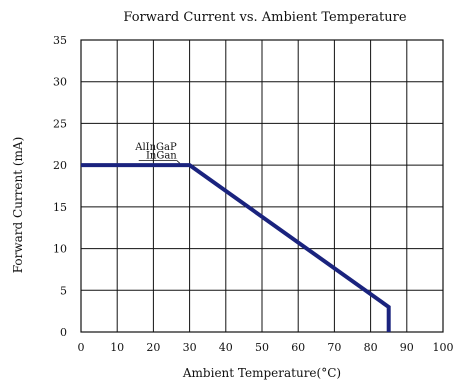 The height and width of the screenshot is (384, 455). Describe the element at coordinates (371, 347) in the screenshot. I see `x-tick-label: 80` at that location.